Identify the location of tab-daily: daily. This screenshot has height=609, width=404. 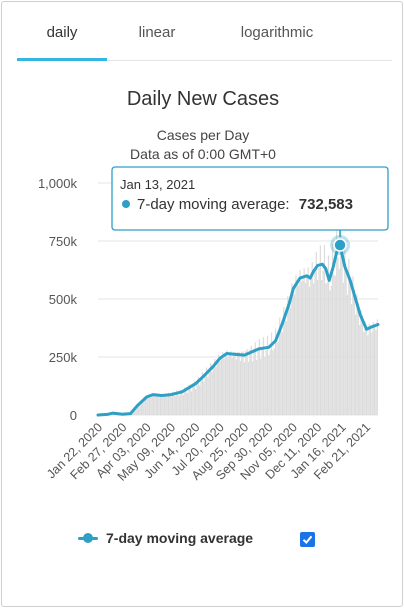
(62, 32).